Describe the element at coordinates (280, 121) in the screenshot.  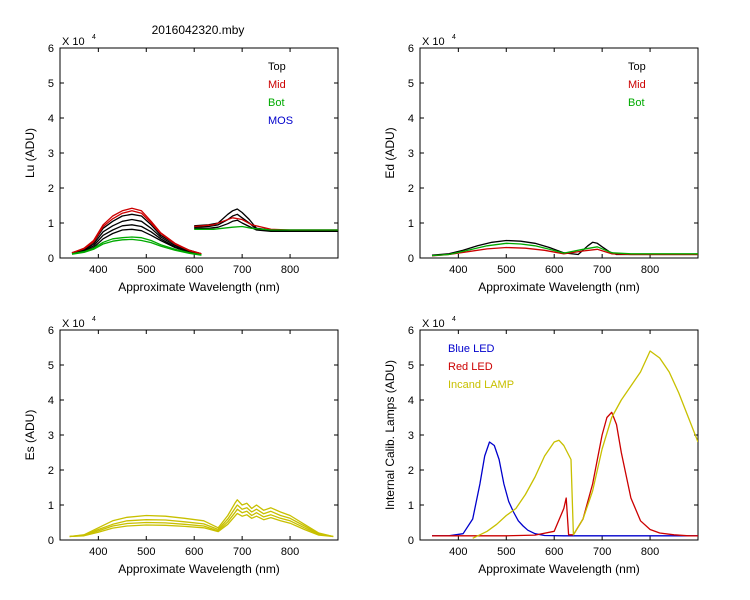
I see `legend-entry-mos: MOS` at that location.